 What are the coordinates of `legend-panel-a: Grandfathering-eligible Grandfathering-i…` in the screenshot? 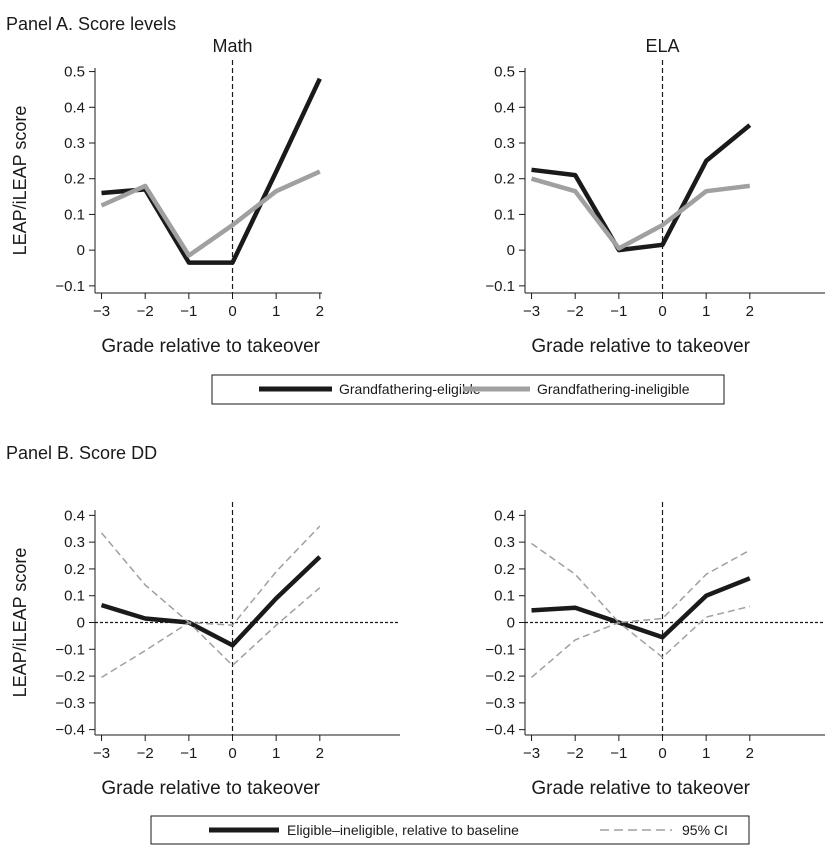 It's located at (468, 389).